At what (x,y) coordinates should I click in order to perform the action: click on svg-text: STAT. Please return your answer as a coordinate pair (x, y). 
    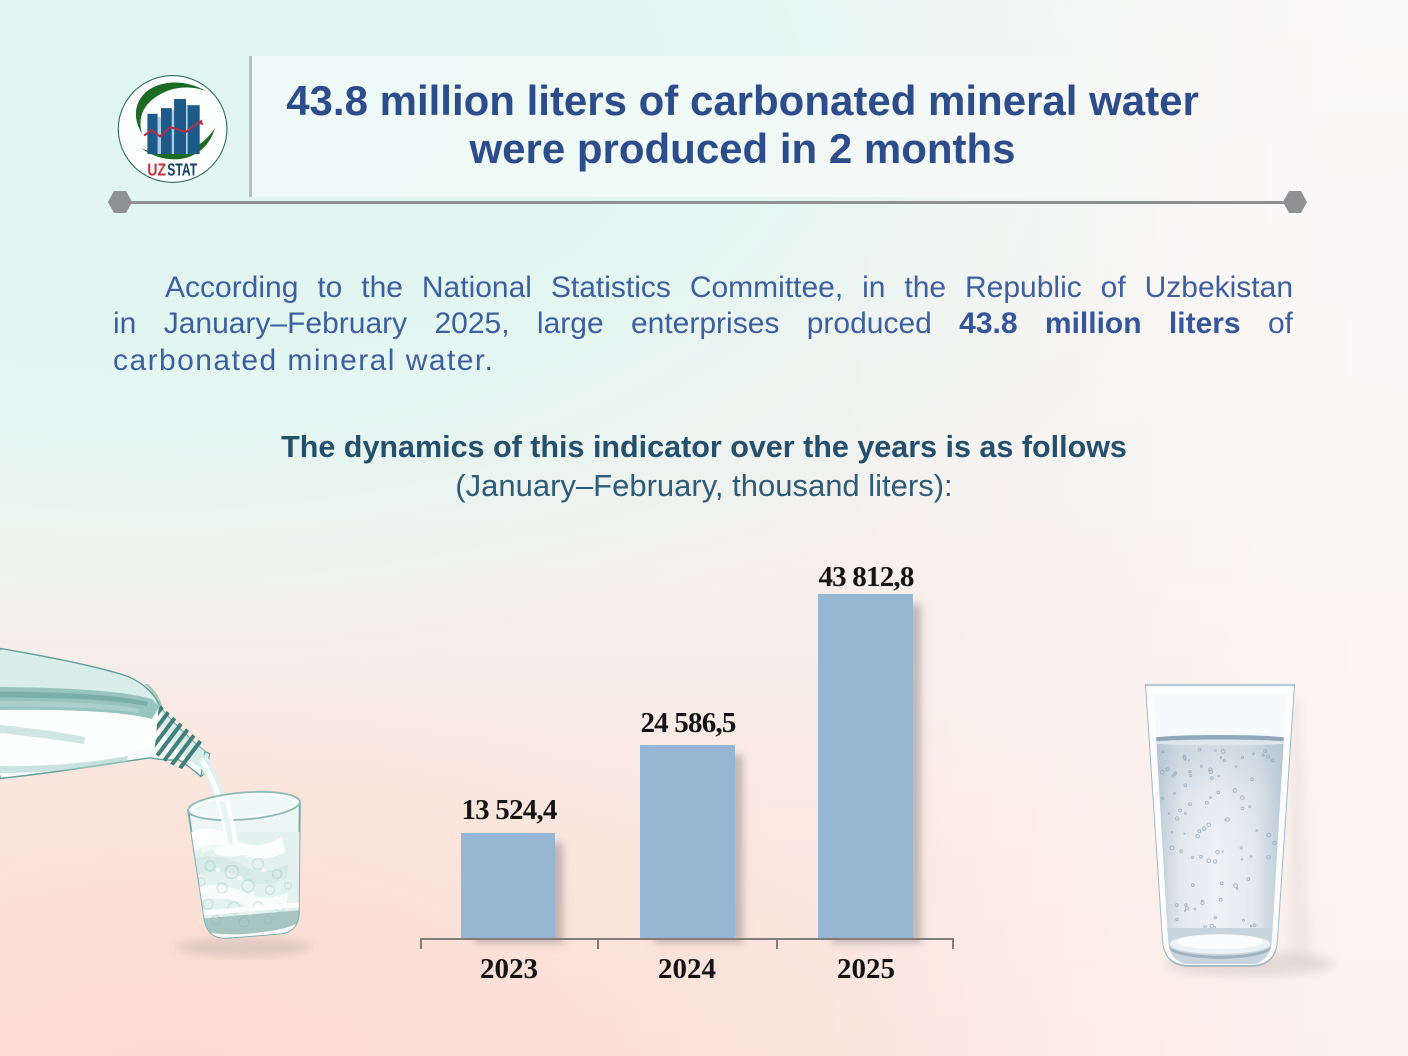
    Looking at the image, I should click on (182, 170).